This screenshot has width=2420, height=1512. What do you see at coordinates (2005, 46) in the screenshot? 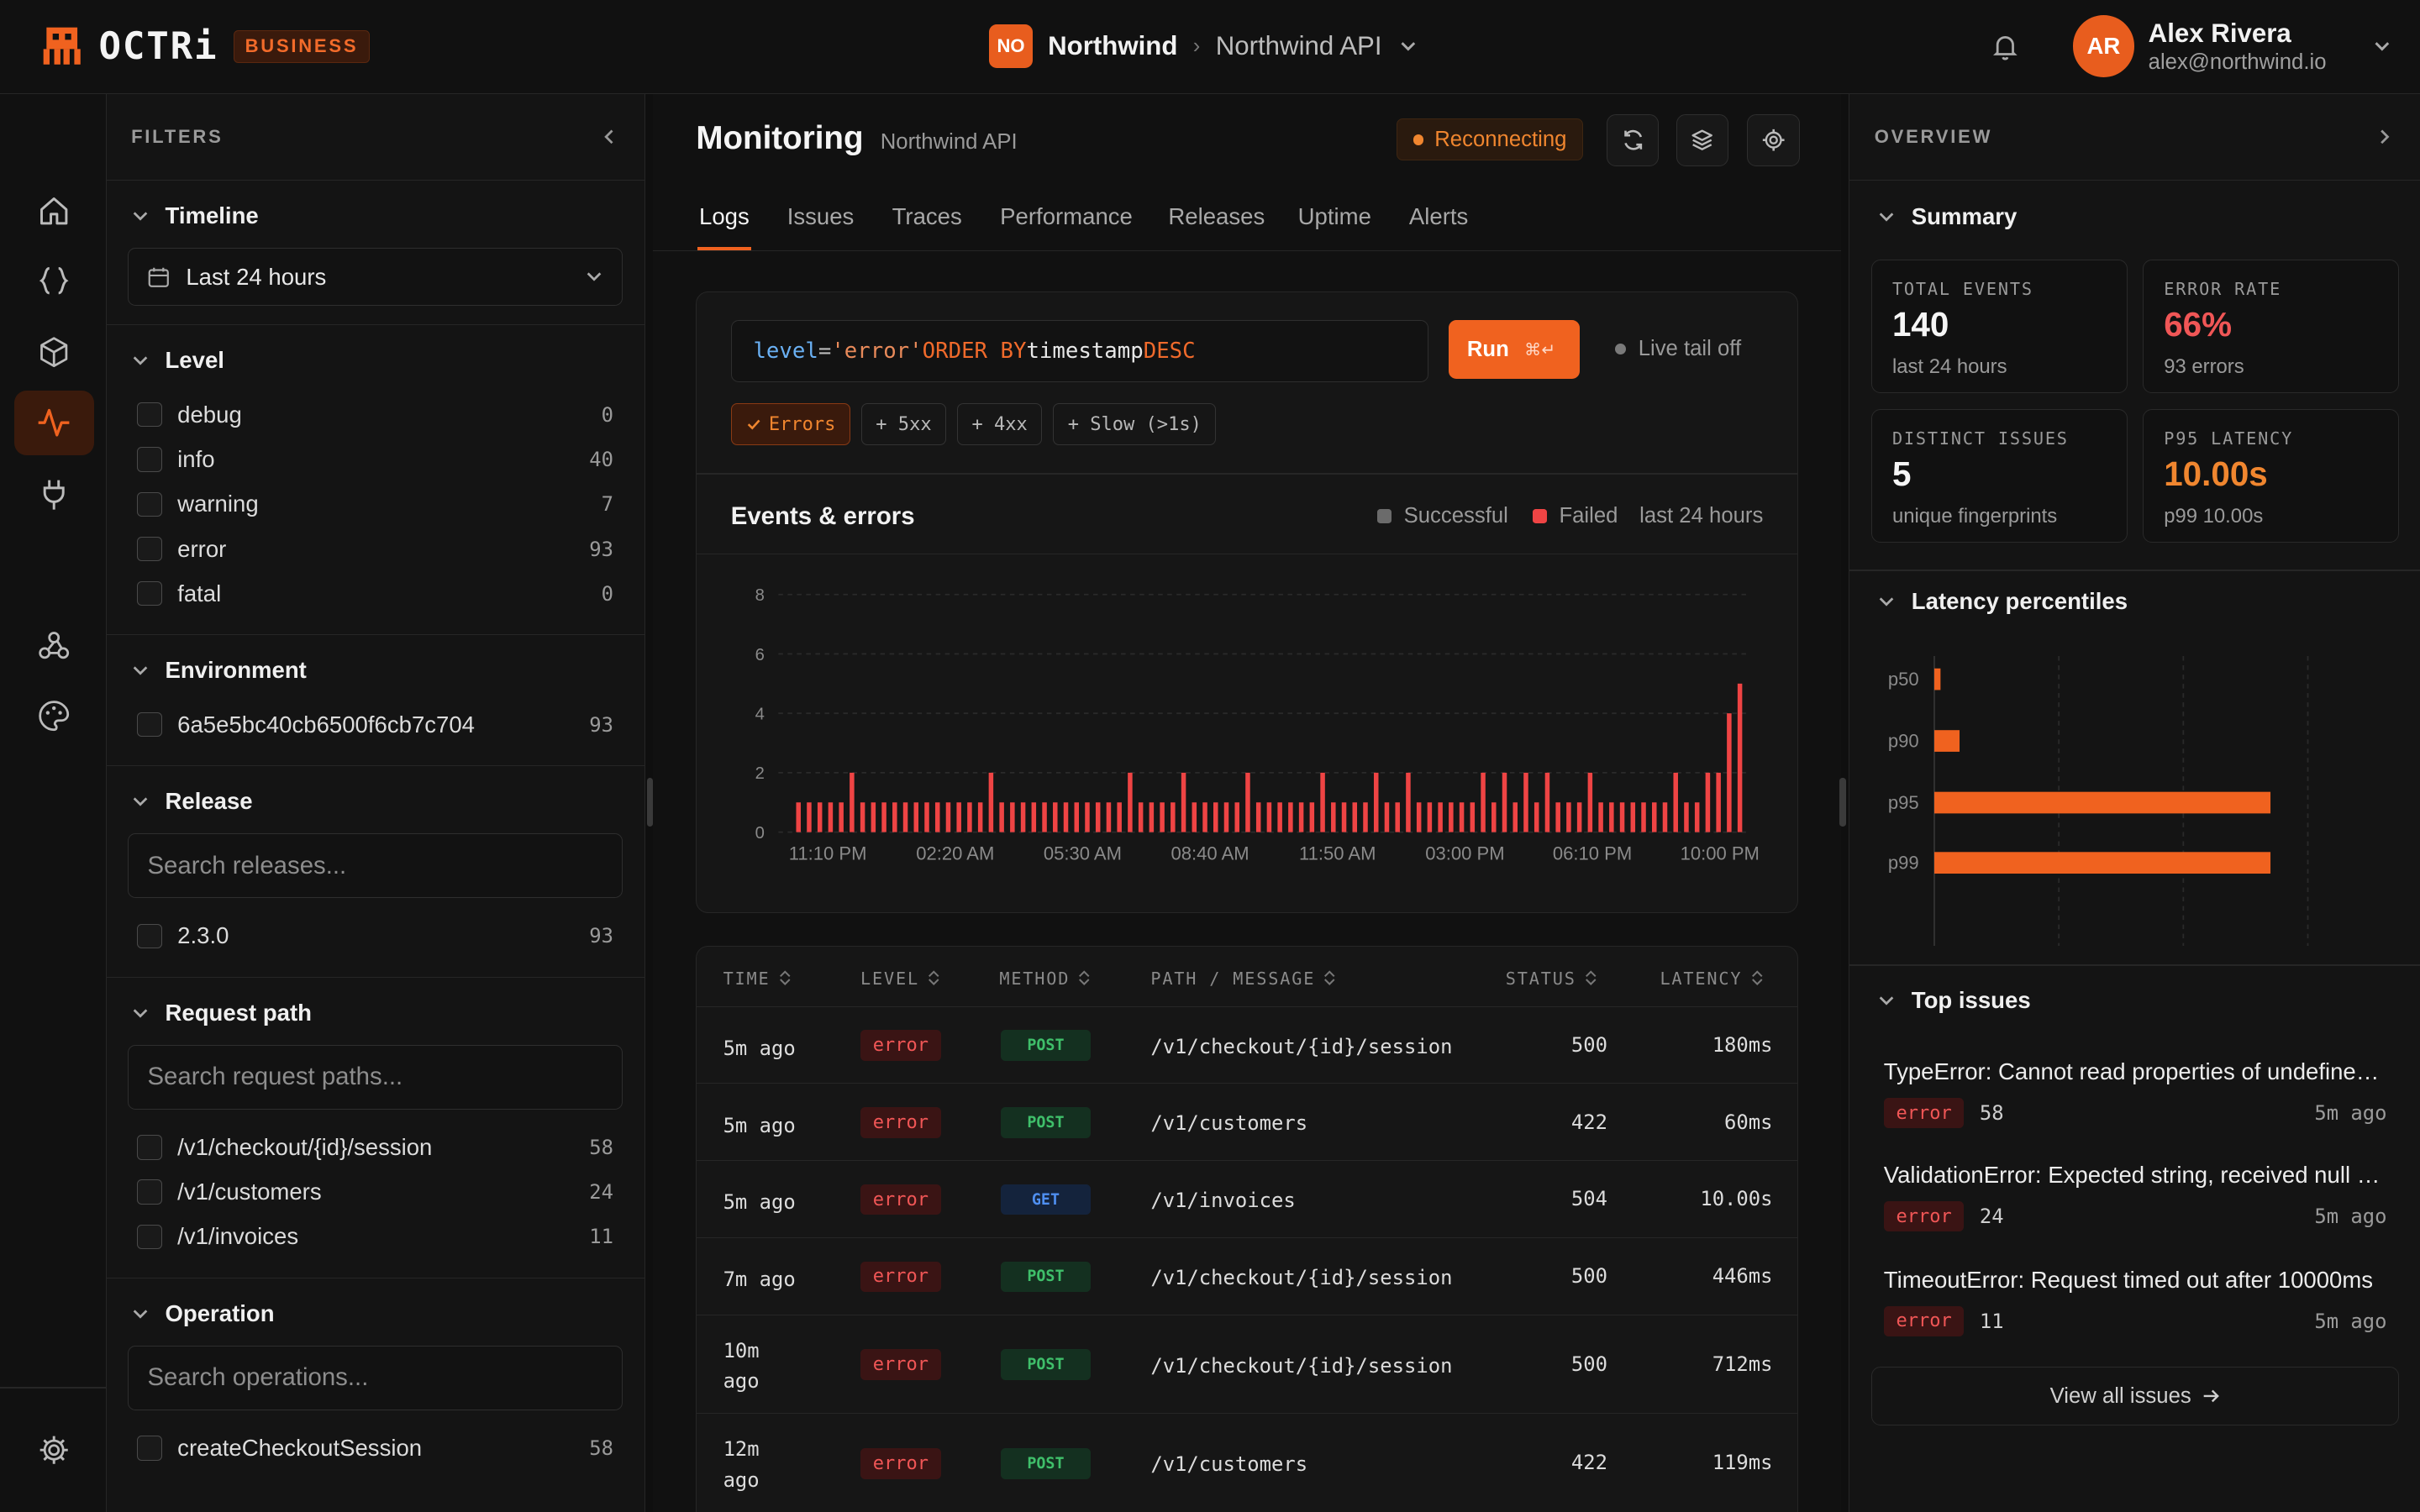
I see `bell-icon` at bounding box center [2005, 46].